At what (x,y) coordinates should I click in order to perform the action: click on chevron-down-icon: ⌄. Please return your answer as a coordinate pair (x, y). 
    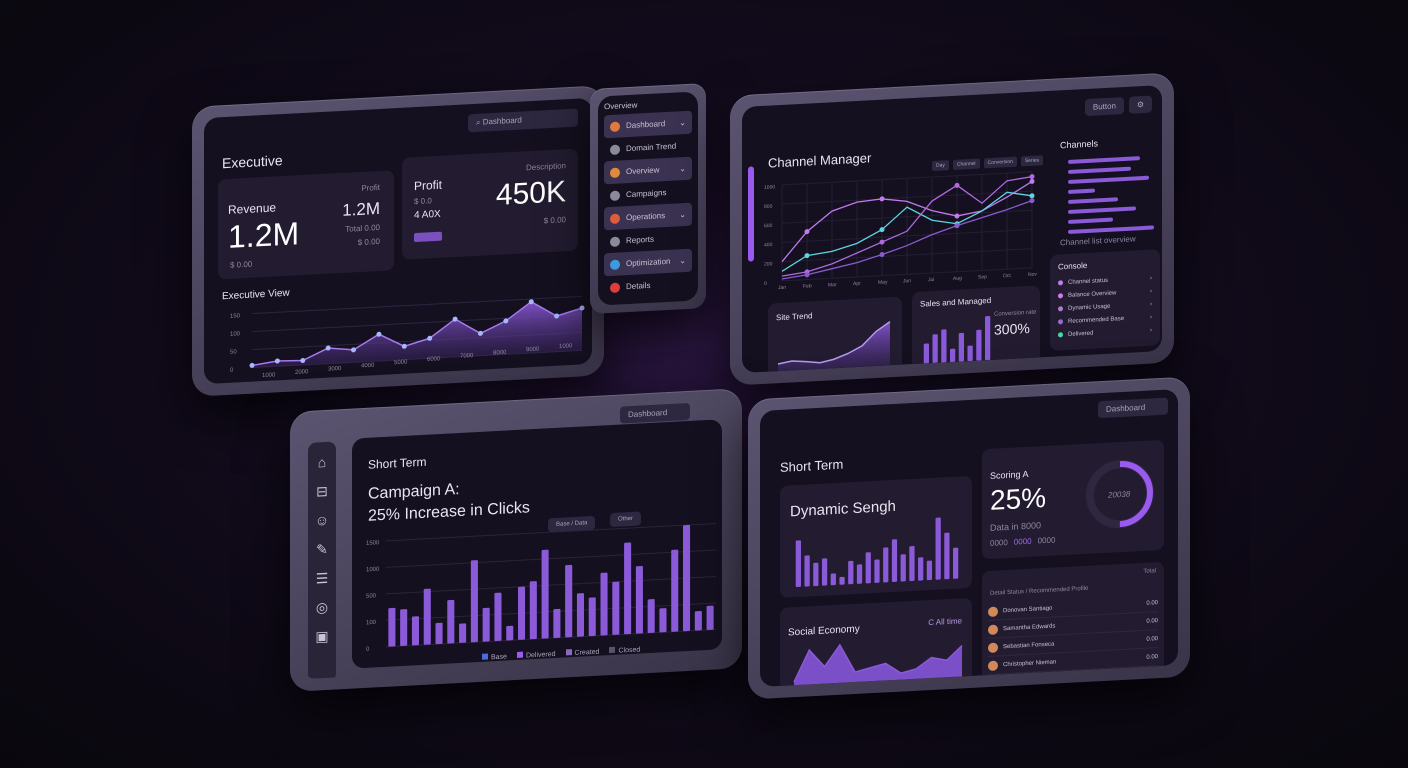
    Looking at the image, I should click on (682, 123).